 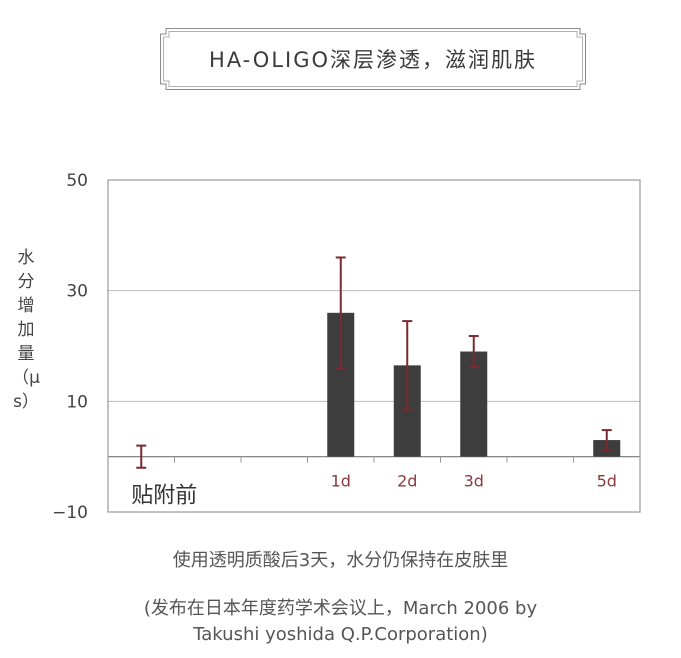 I want to click on source-line-1: (发布在日本年度药学术会议上，March 2006 by, so click(x=340, y=608).